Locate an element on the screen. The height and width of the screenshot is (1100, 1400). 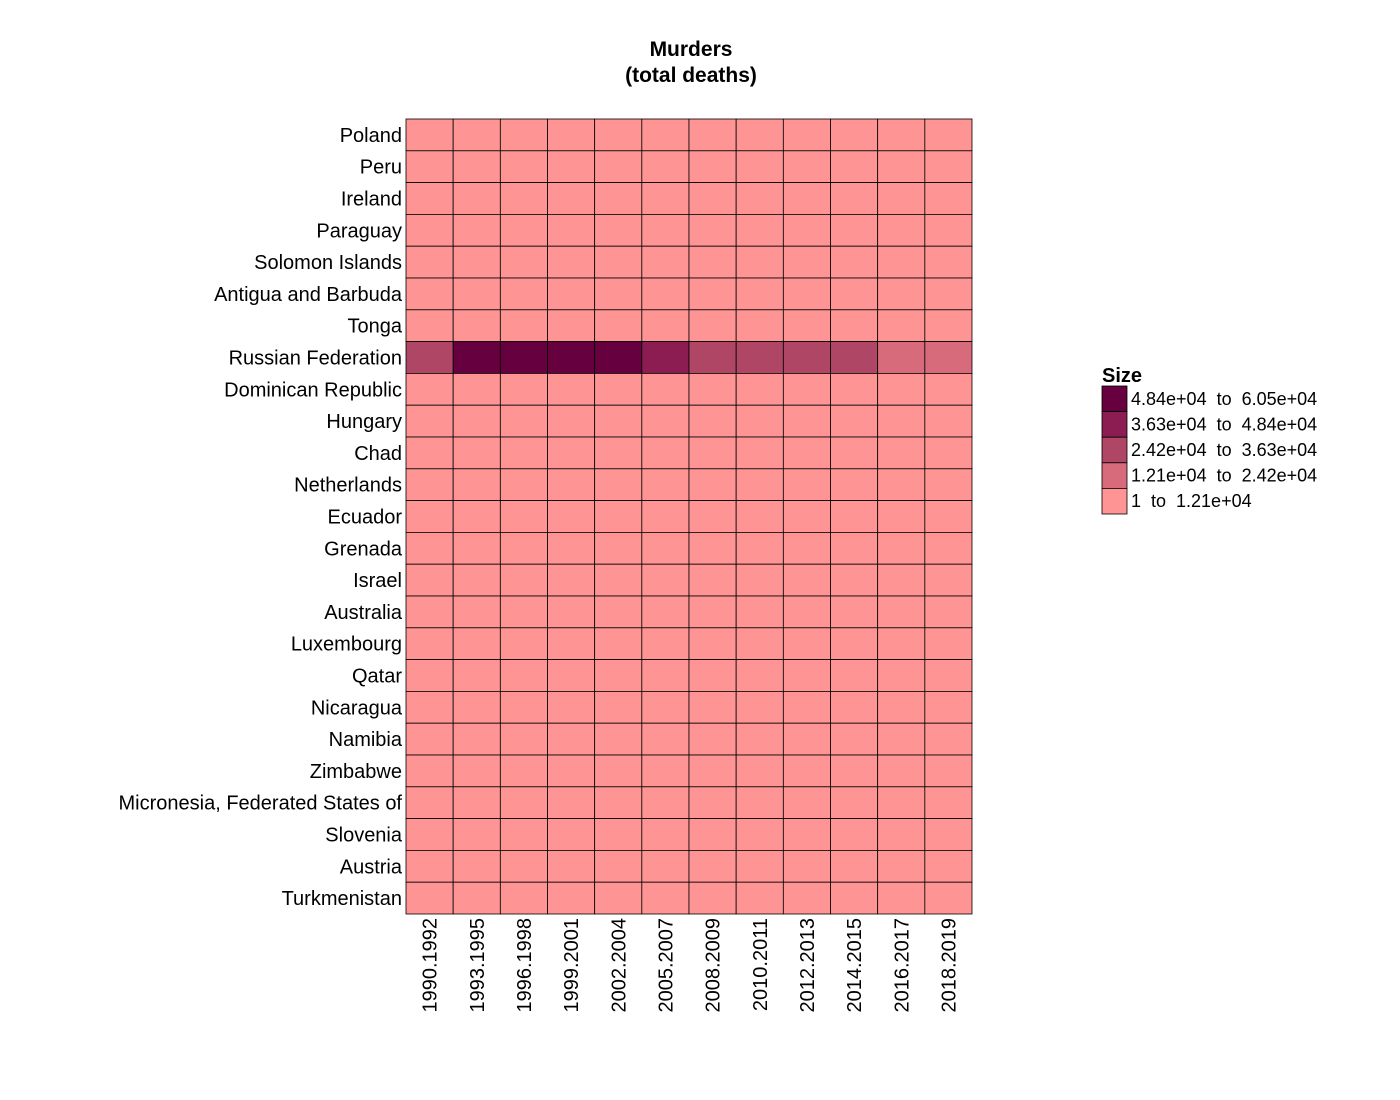
legend-label: 3.63e+04 to 4.84e+04 is located at coordinates (1224, 424).